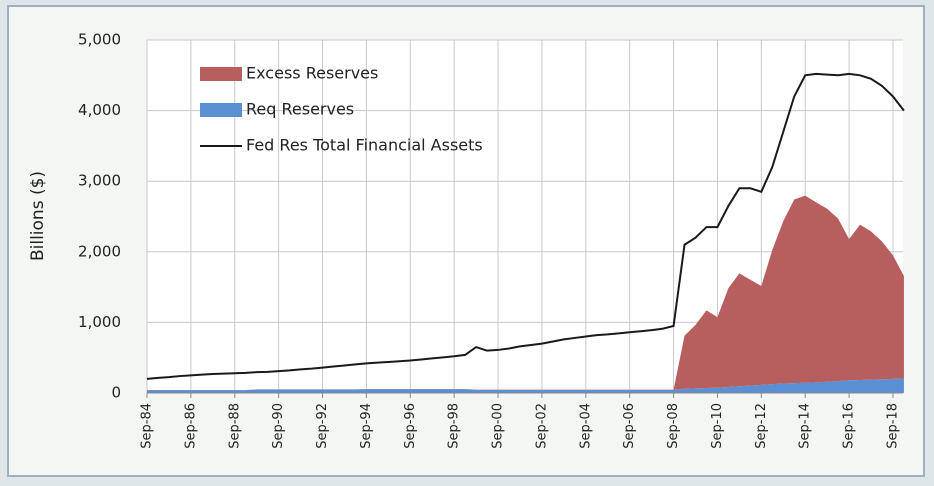 The image size is (934, 486). I want to click on x-tick-label: Sep-10, so click(717, 426).